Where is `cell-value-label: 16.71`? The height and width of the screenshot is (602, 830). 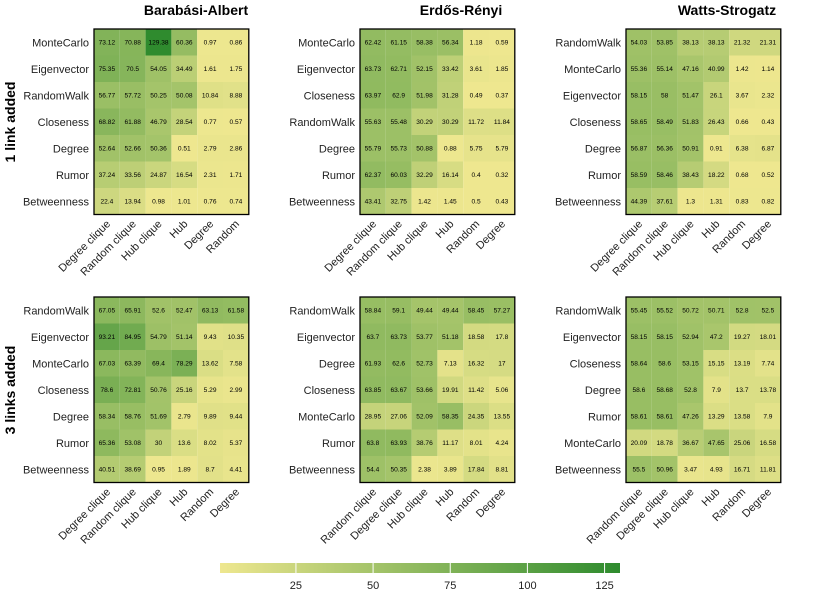 cell-value-label: 16.71 is located at coordinates (742, 470).